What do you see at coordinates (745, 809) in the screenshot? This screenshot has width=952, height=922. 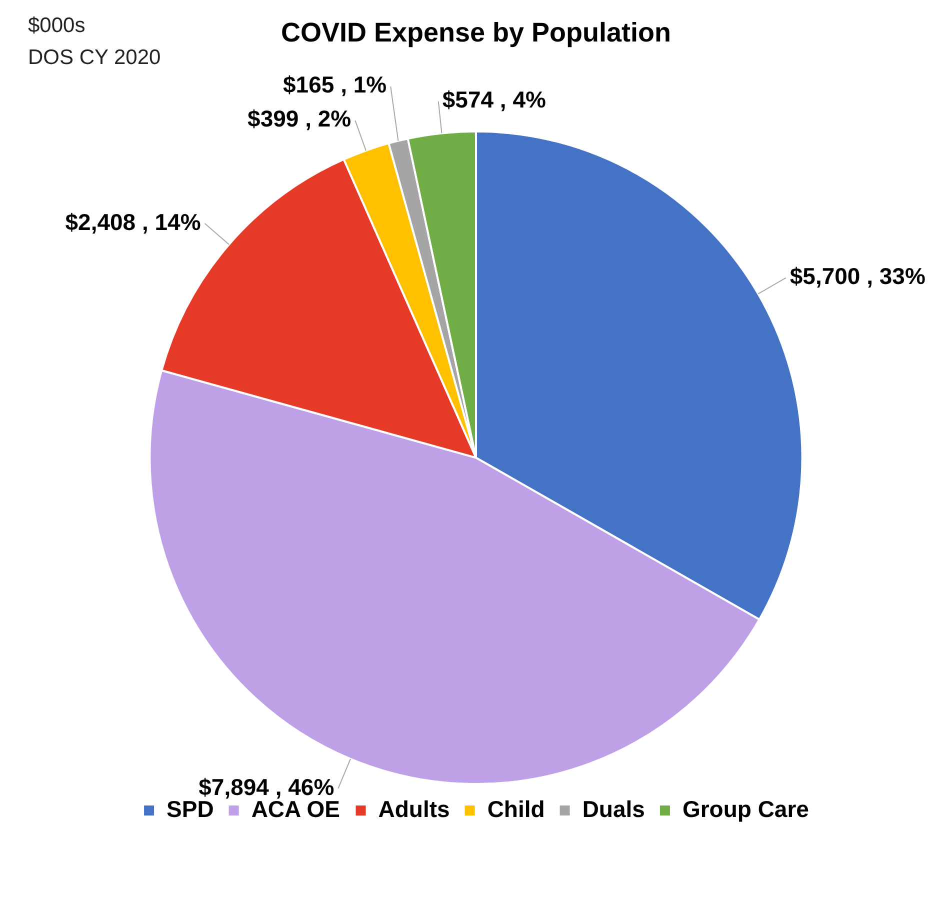 I see `legend-label: Group Care` at bounding box center [745, 809].